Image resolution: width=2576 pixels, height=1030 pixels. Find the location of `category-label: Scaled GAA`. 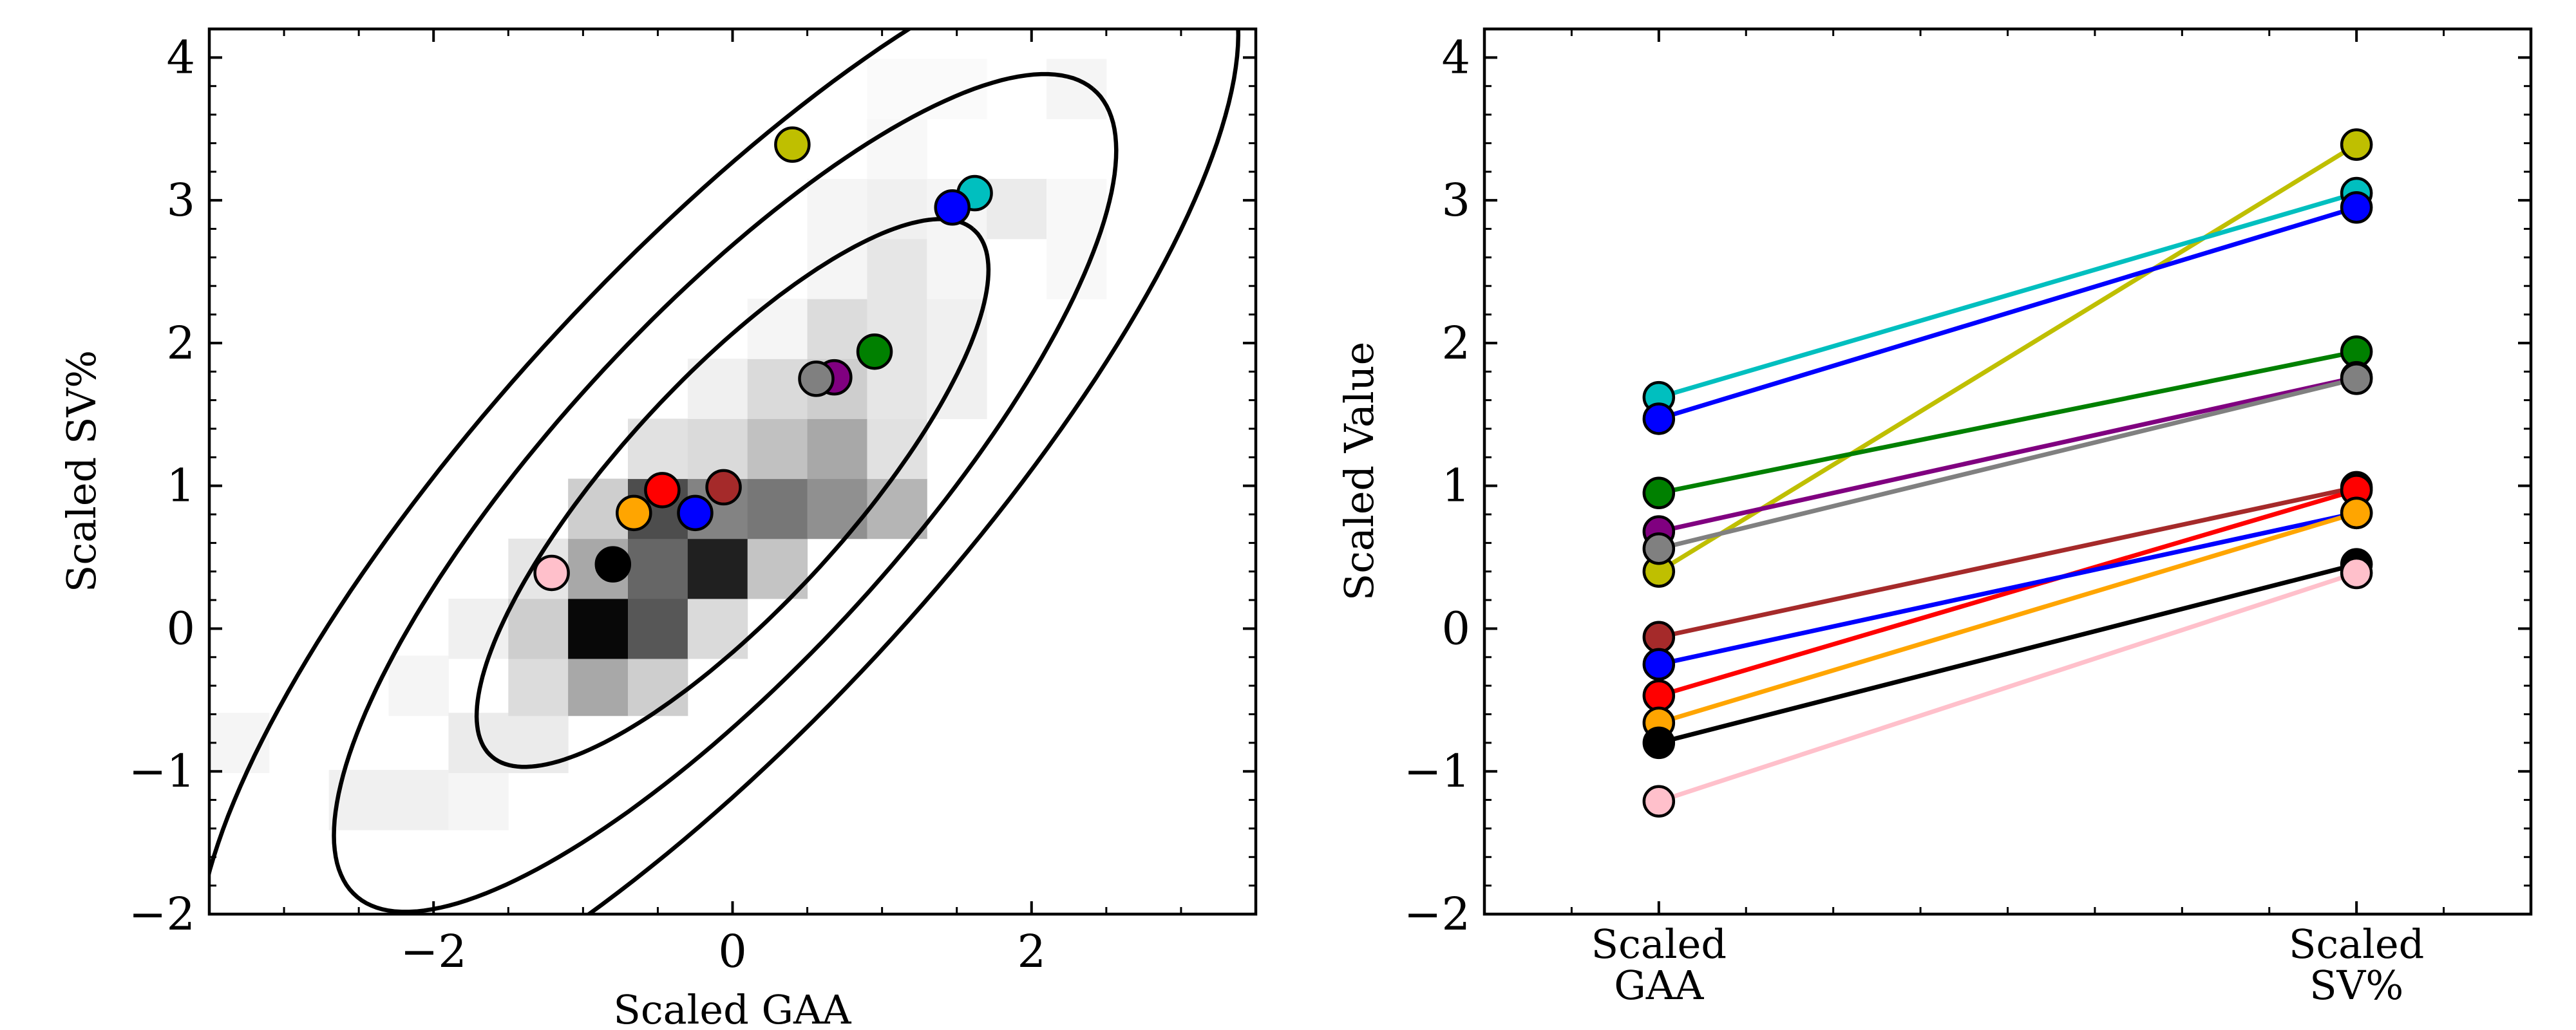

category-label: Scaled GAA is located at coordinates (1659, 965).